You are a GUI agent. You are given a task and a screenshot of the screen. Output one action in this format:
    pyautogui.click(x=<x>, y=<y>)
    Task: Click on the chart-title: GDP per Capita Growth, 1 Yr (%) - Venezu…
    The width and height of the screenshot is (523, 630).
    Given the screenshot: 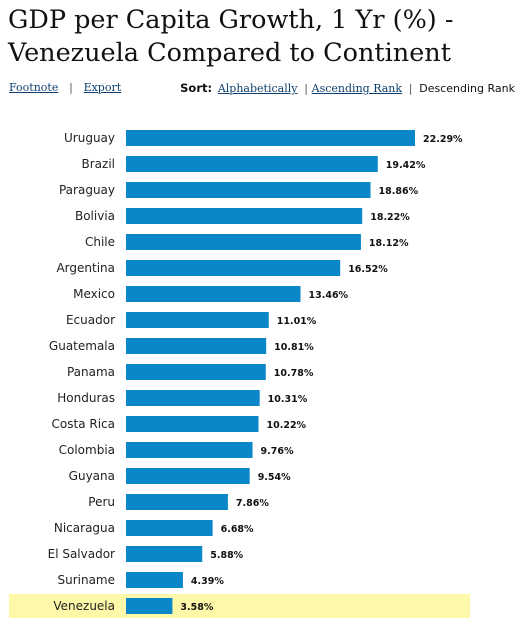 What is the action you would take?
    pyautogui.click(x=231, y=36)
    